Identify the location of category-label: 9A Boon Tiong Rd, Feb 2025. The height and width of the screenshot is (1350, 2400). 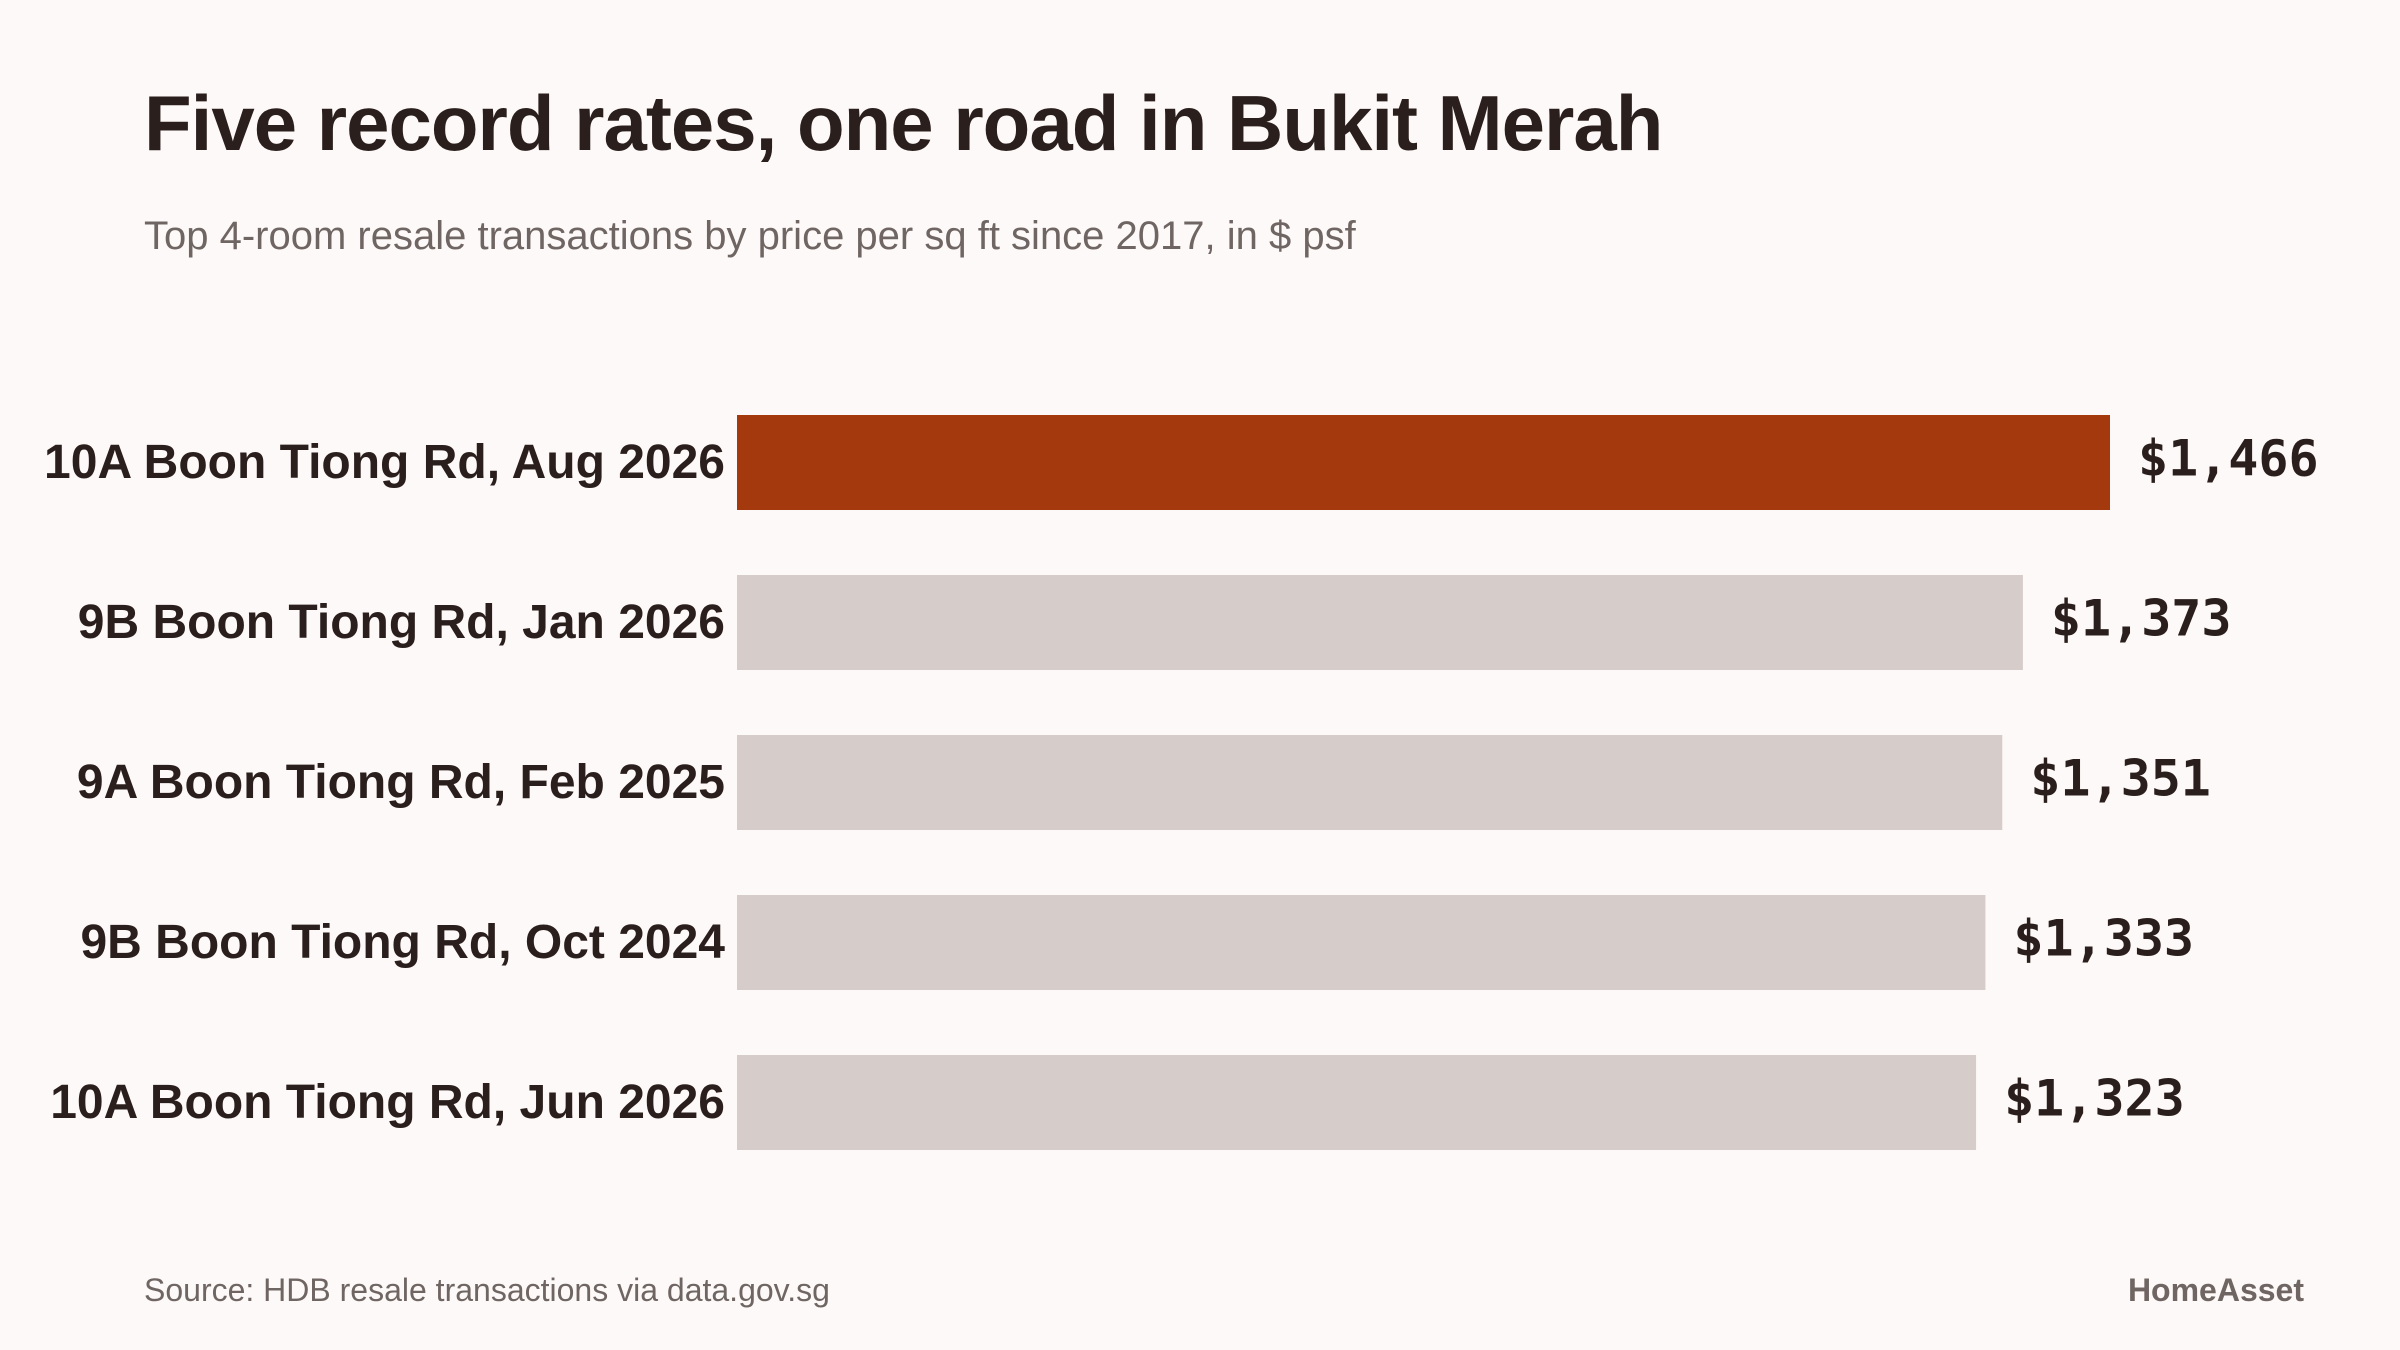
(401, 782).